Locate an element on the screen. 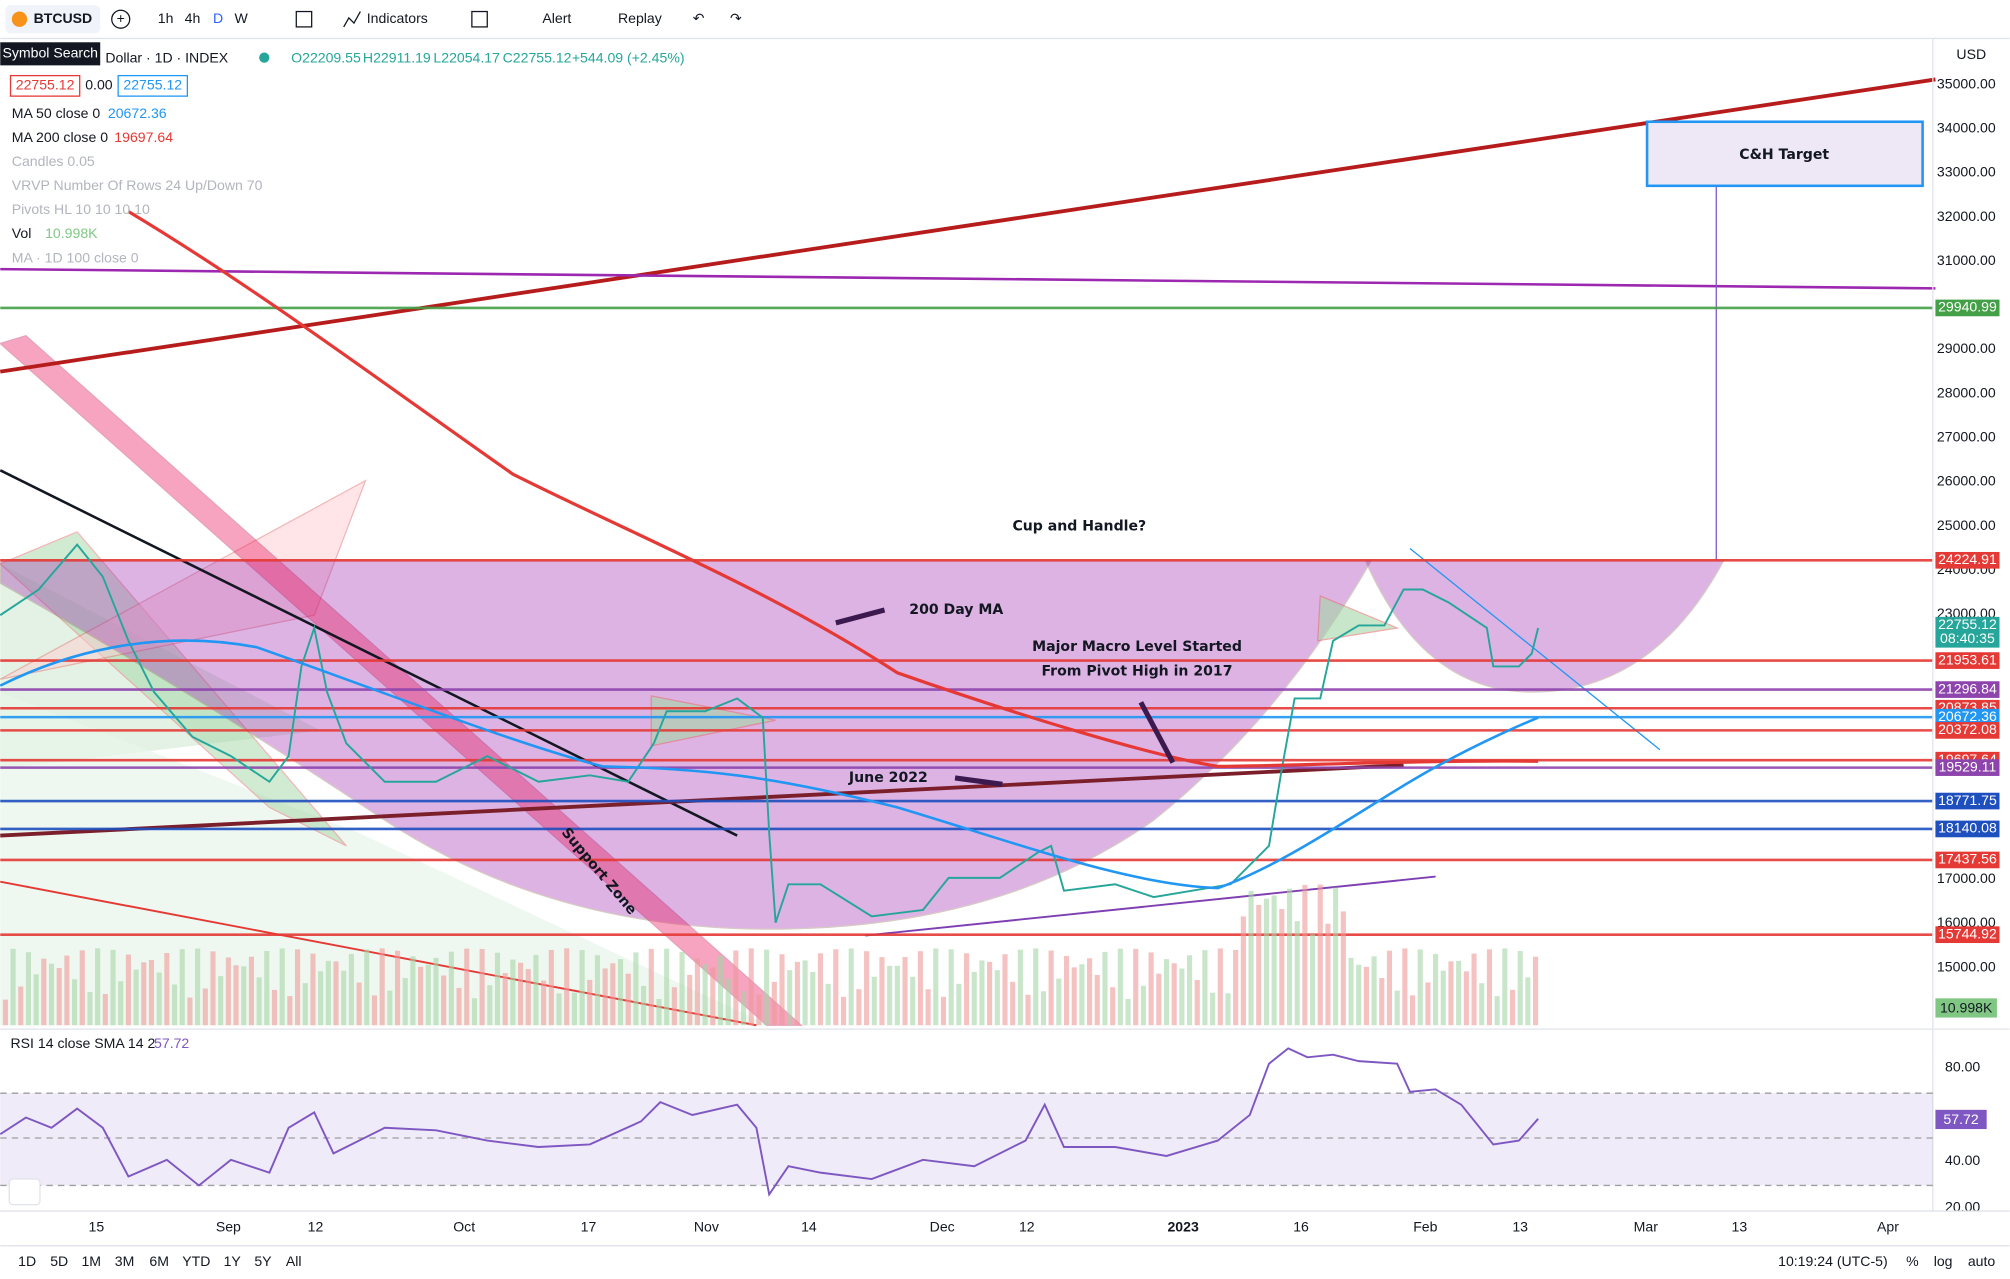 The width and height of the screenshot is (2010, 1279). redo: ↷ is located at coordinates (736, 18).